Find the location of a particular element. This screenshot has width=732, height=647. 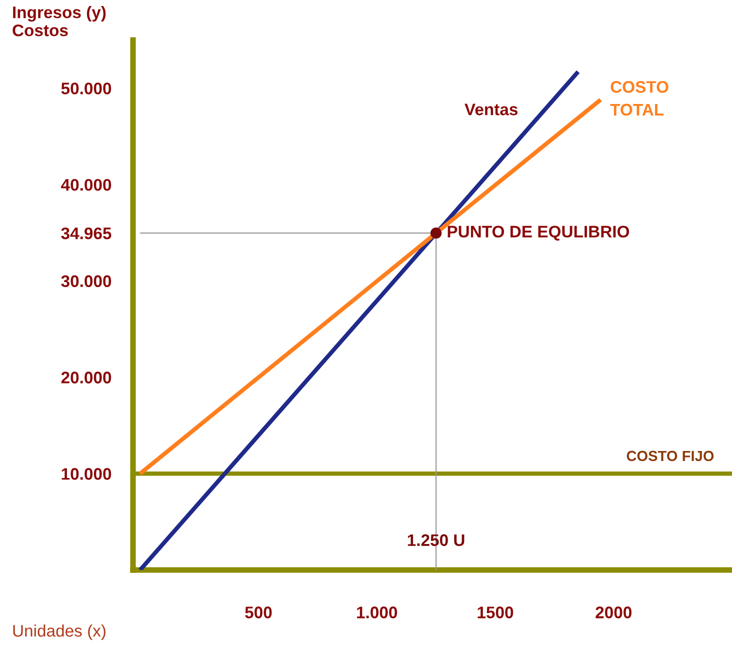

x-tick-label: 1.000 is located at coordinates (377, 612).